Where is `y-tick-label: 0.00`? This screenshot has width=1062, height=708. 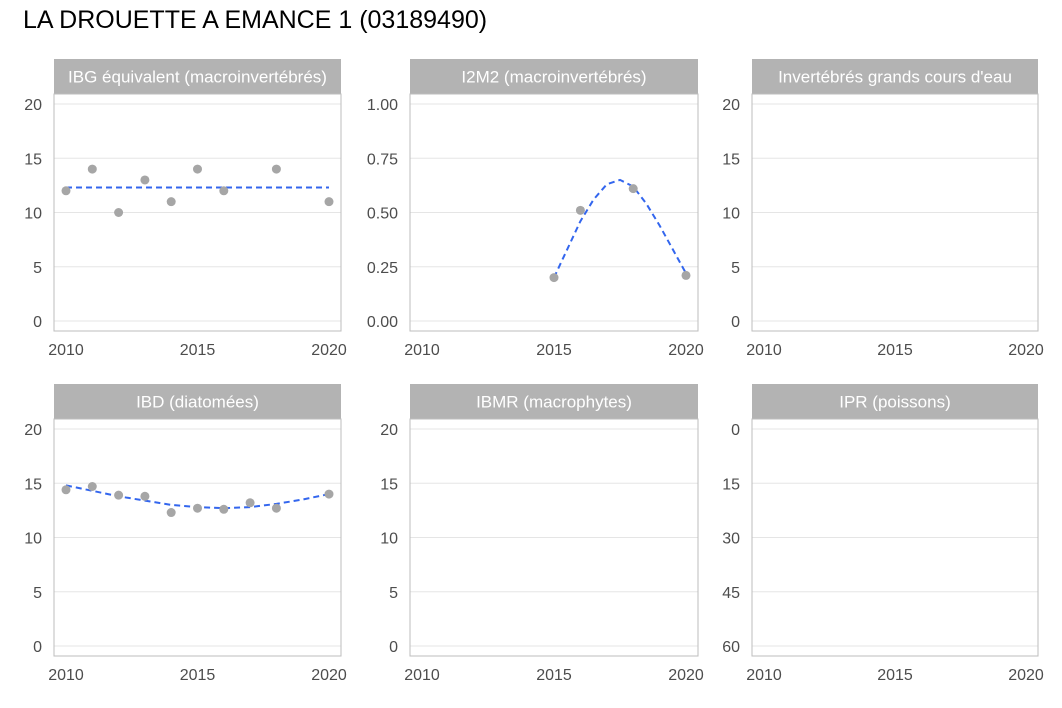
y-tick-label: 0.00 is located at coordinates (382, 322).